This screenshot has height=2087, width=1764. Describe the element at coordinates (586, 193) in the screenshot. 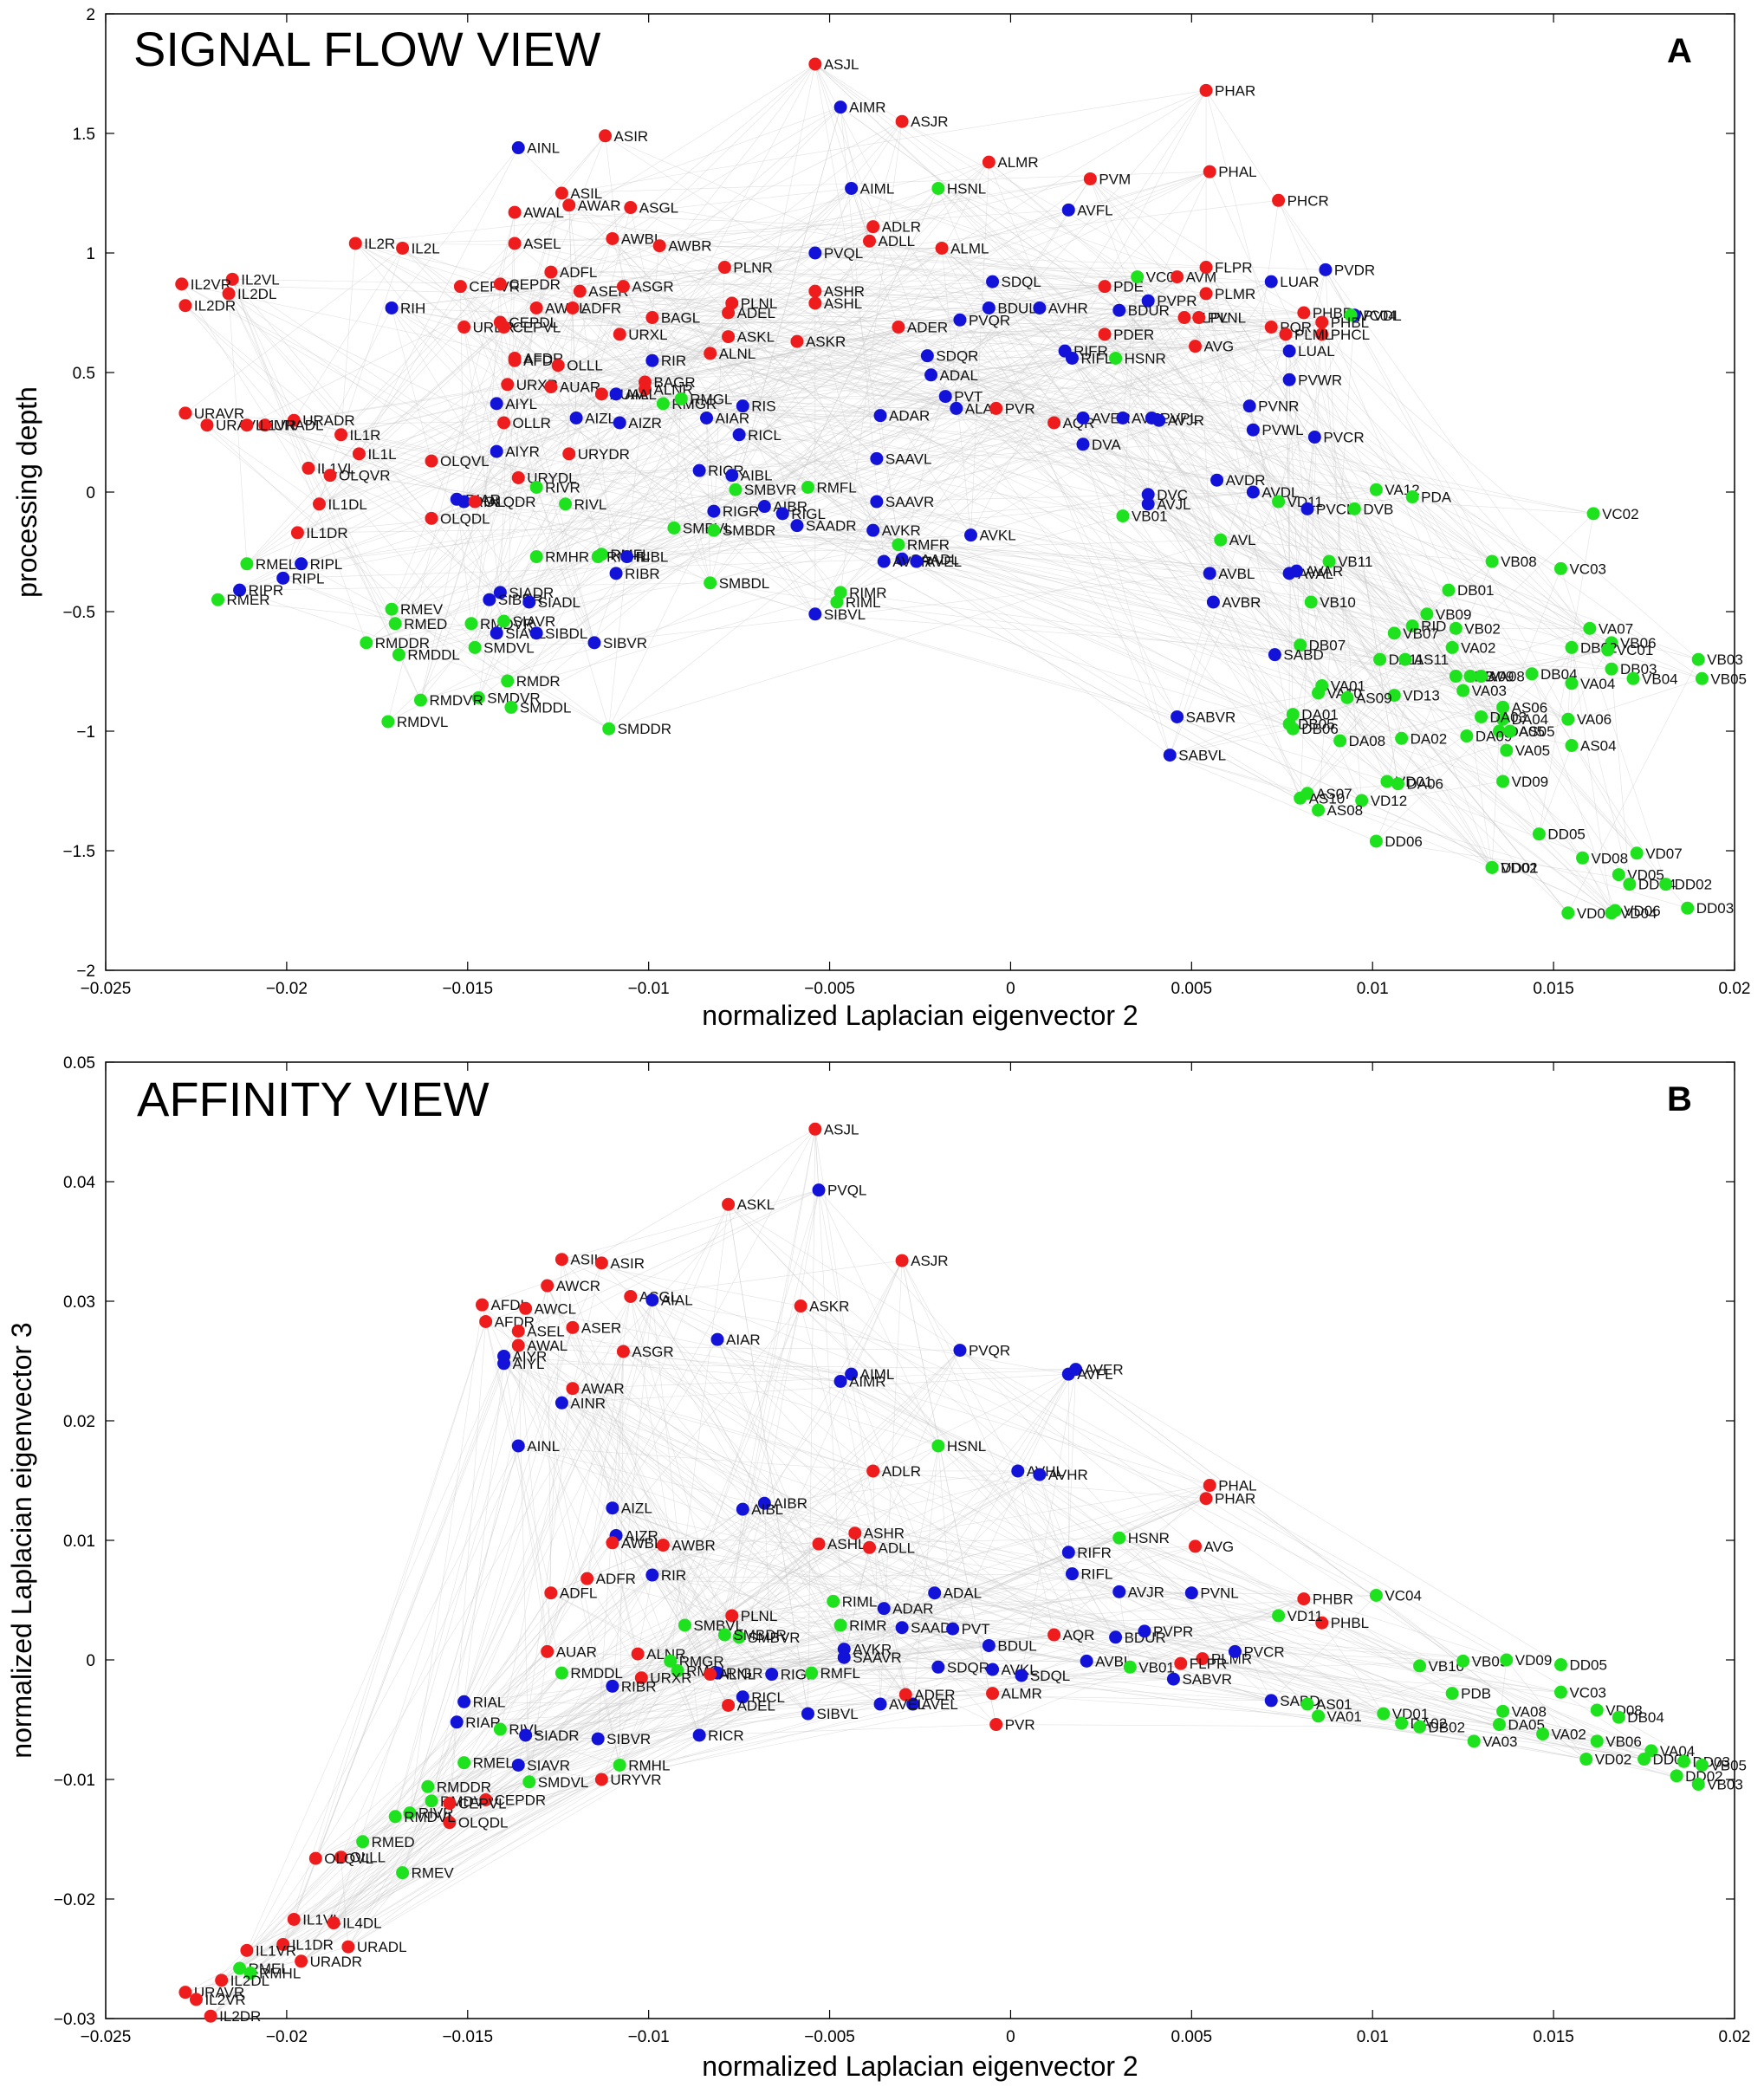

I see `neuron-label: ASIL` at that location.